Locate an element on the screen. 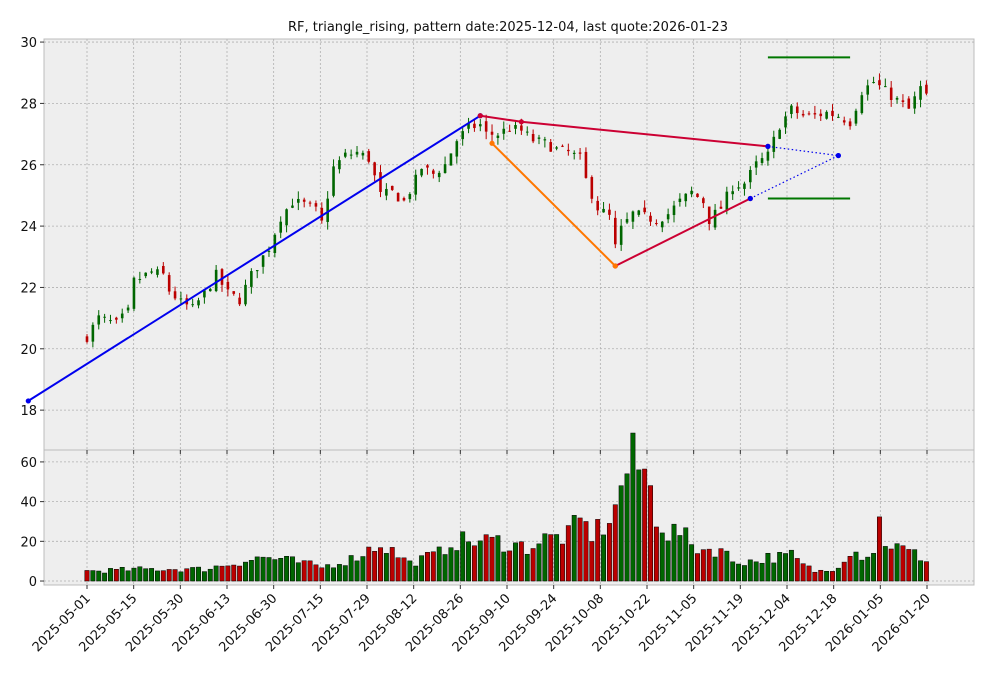 This screenshot has height=678, width=993. price-y-tick-label: 30 is located at coordinates (28, 43).